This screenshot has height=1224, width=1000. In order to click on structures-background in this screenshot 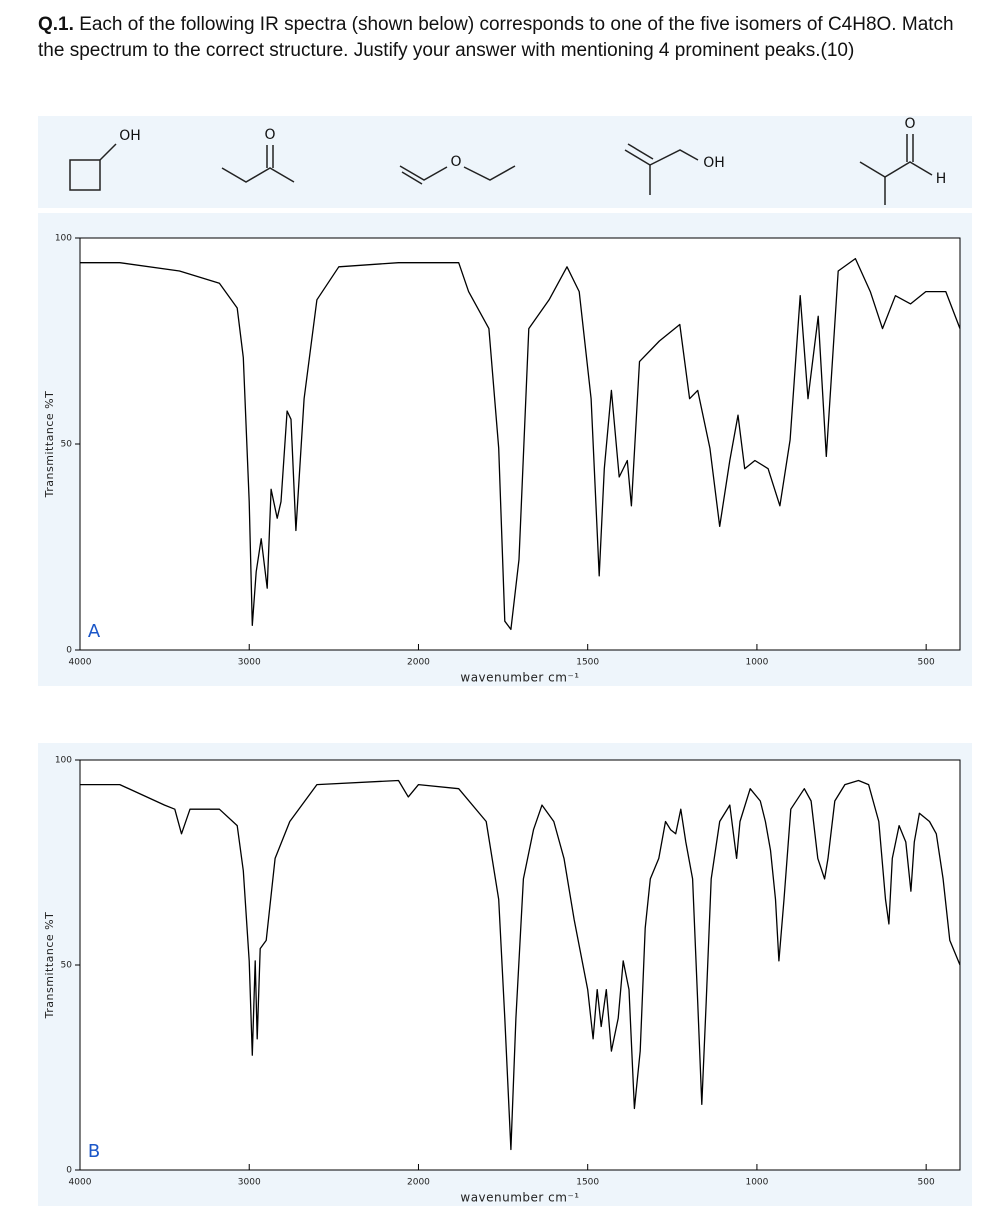, I will do `click(505, 162)`.